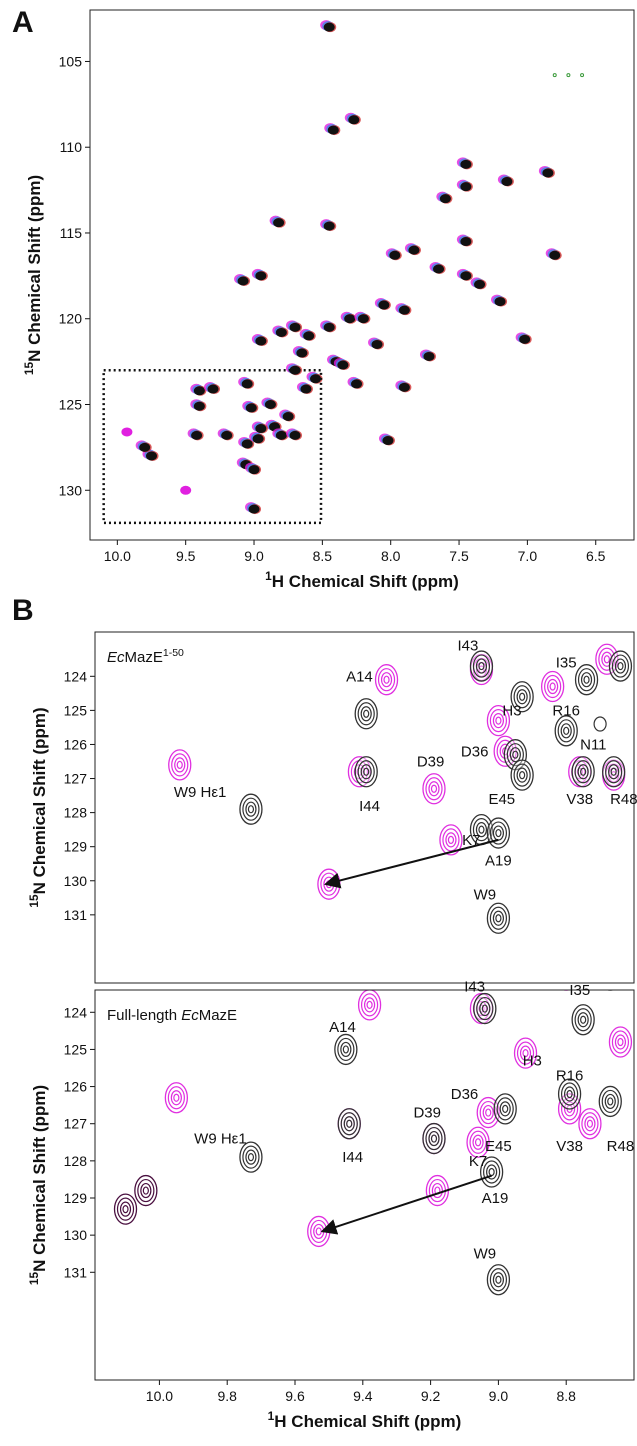  What do you see at coordinates (566, 663) in the screenshot?
I see `peak-label: I35` at bounding box center [566, 663].